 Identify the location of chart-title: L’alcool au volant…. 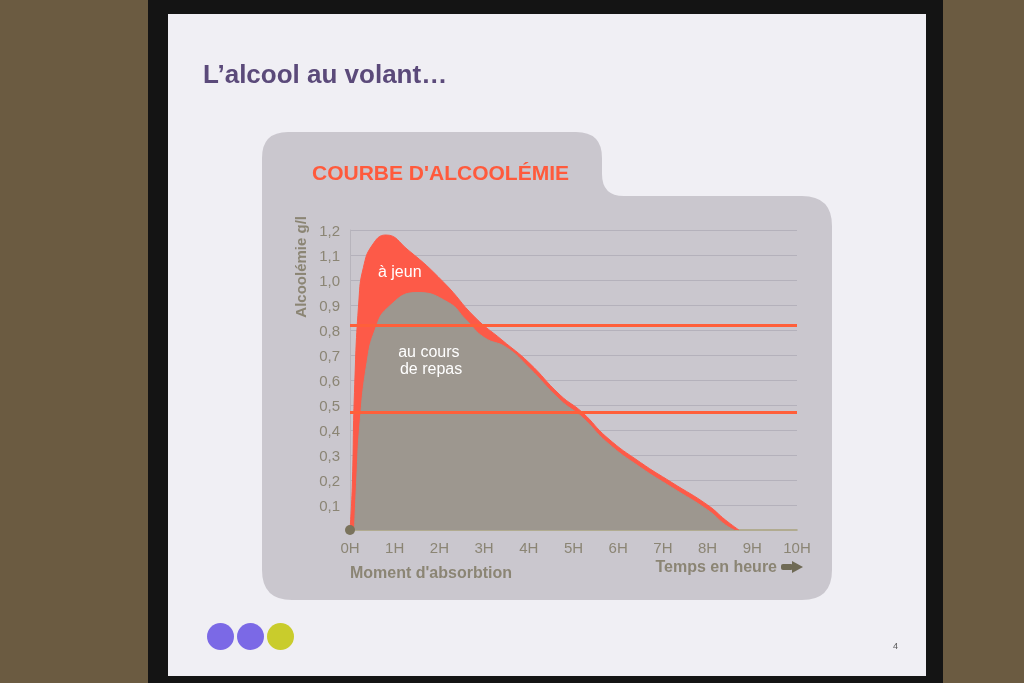
(325, 74).